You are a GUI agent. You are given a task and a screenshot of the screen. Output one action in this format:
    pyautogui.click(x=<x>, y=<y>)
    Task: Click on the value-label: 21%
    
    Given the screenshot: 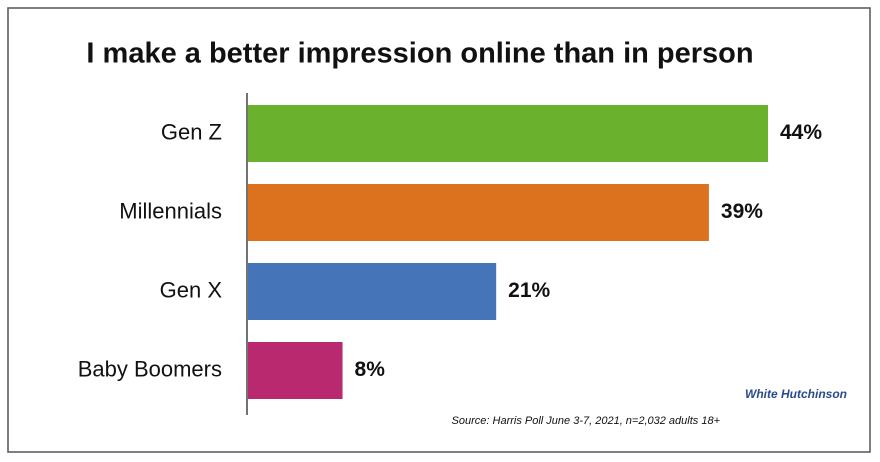 What is the action you would take?
    pyautogui.click(x=529, y=290)
    